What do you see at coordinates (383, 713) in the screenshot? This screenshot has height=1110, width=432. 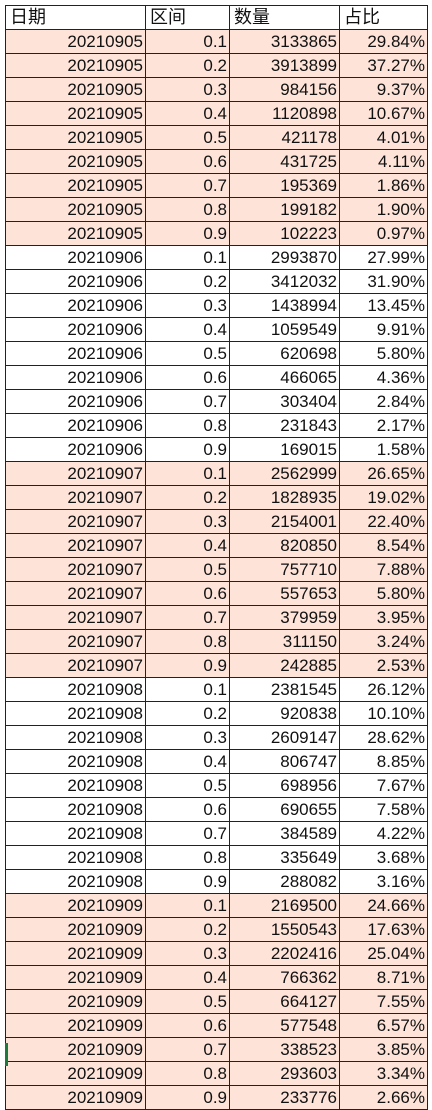 I see `cell-ratio: 10.10%` at bounding box center [383, 713].